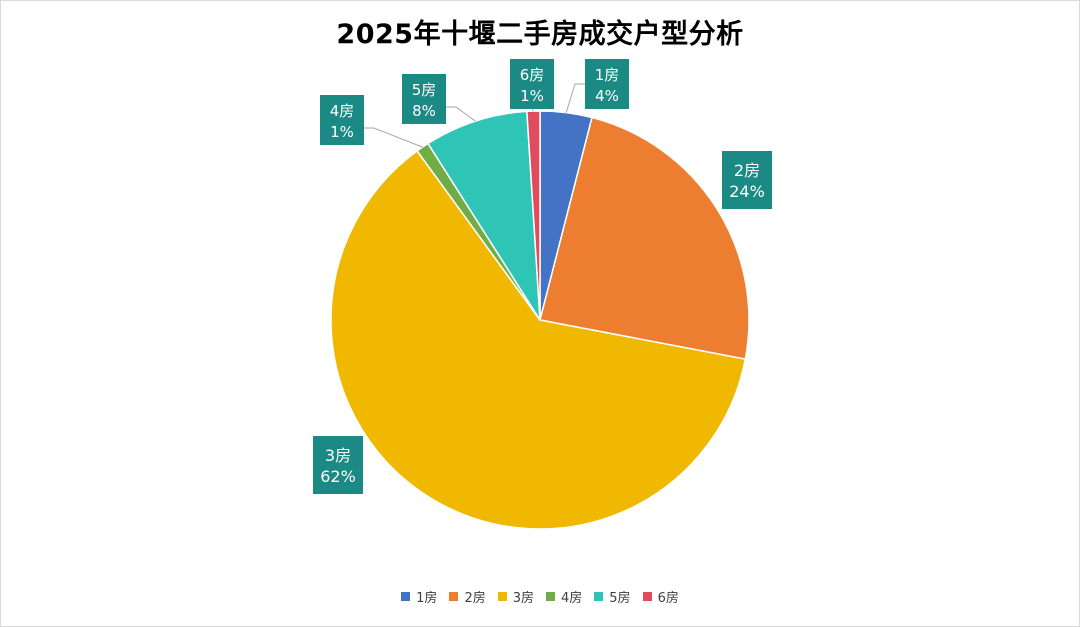 Image resolution: width=1080 pixels, height=627 pixels. I want to click on data-label-percent-4: 1%, so click(342, 132).